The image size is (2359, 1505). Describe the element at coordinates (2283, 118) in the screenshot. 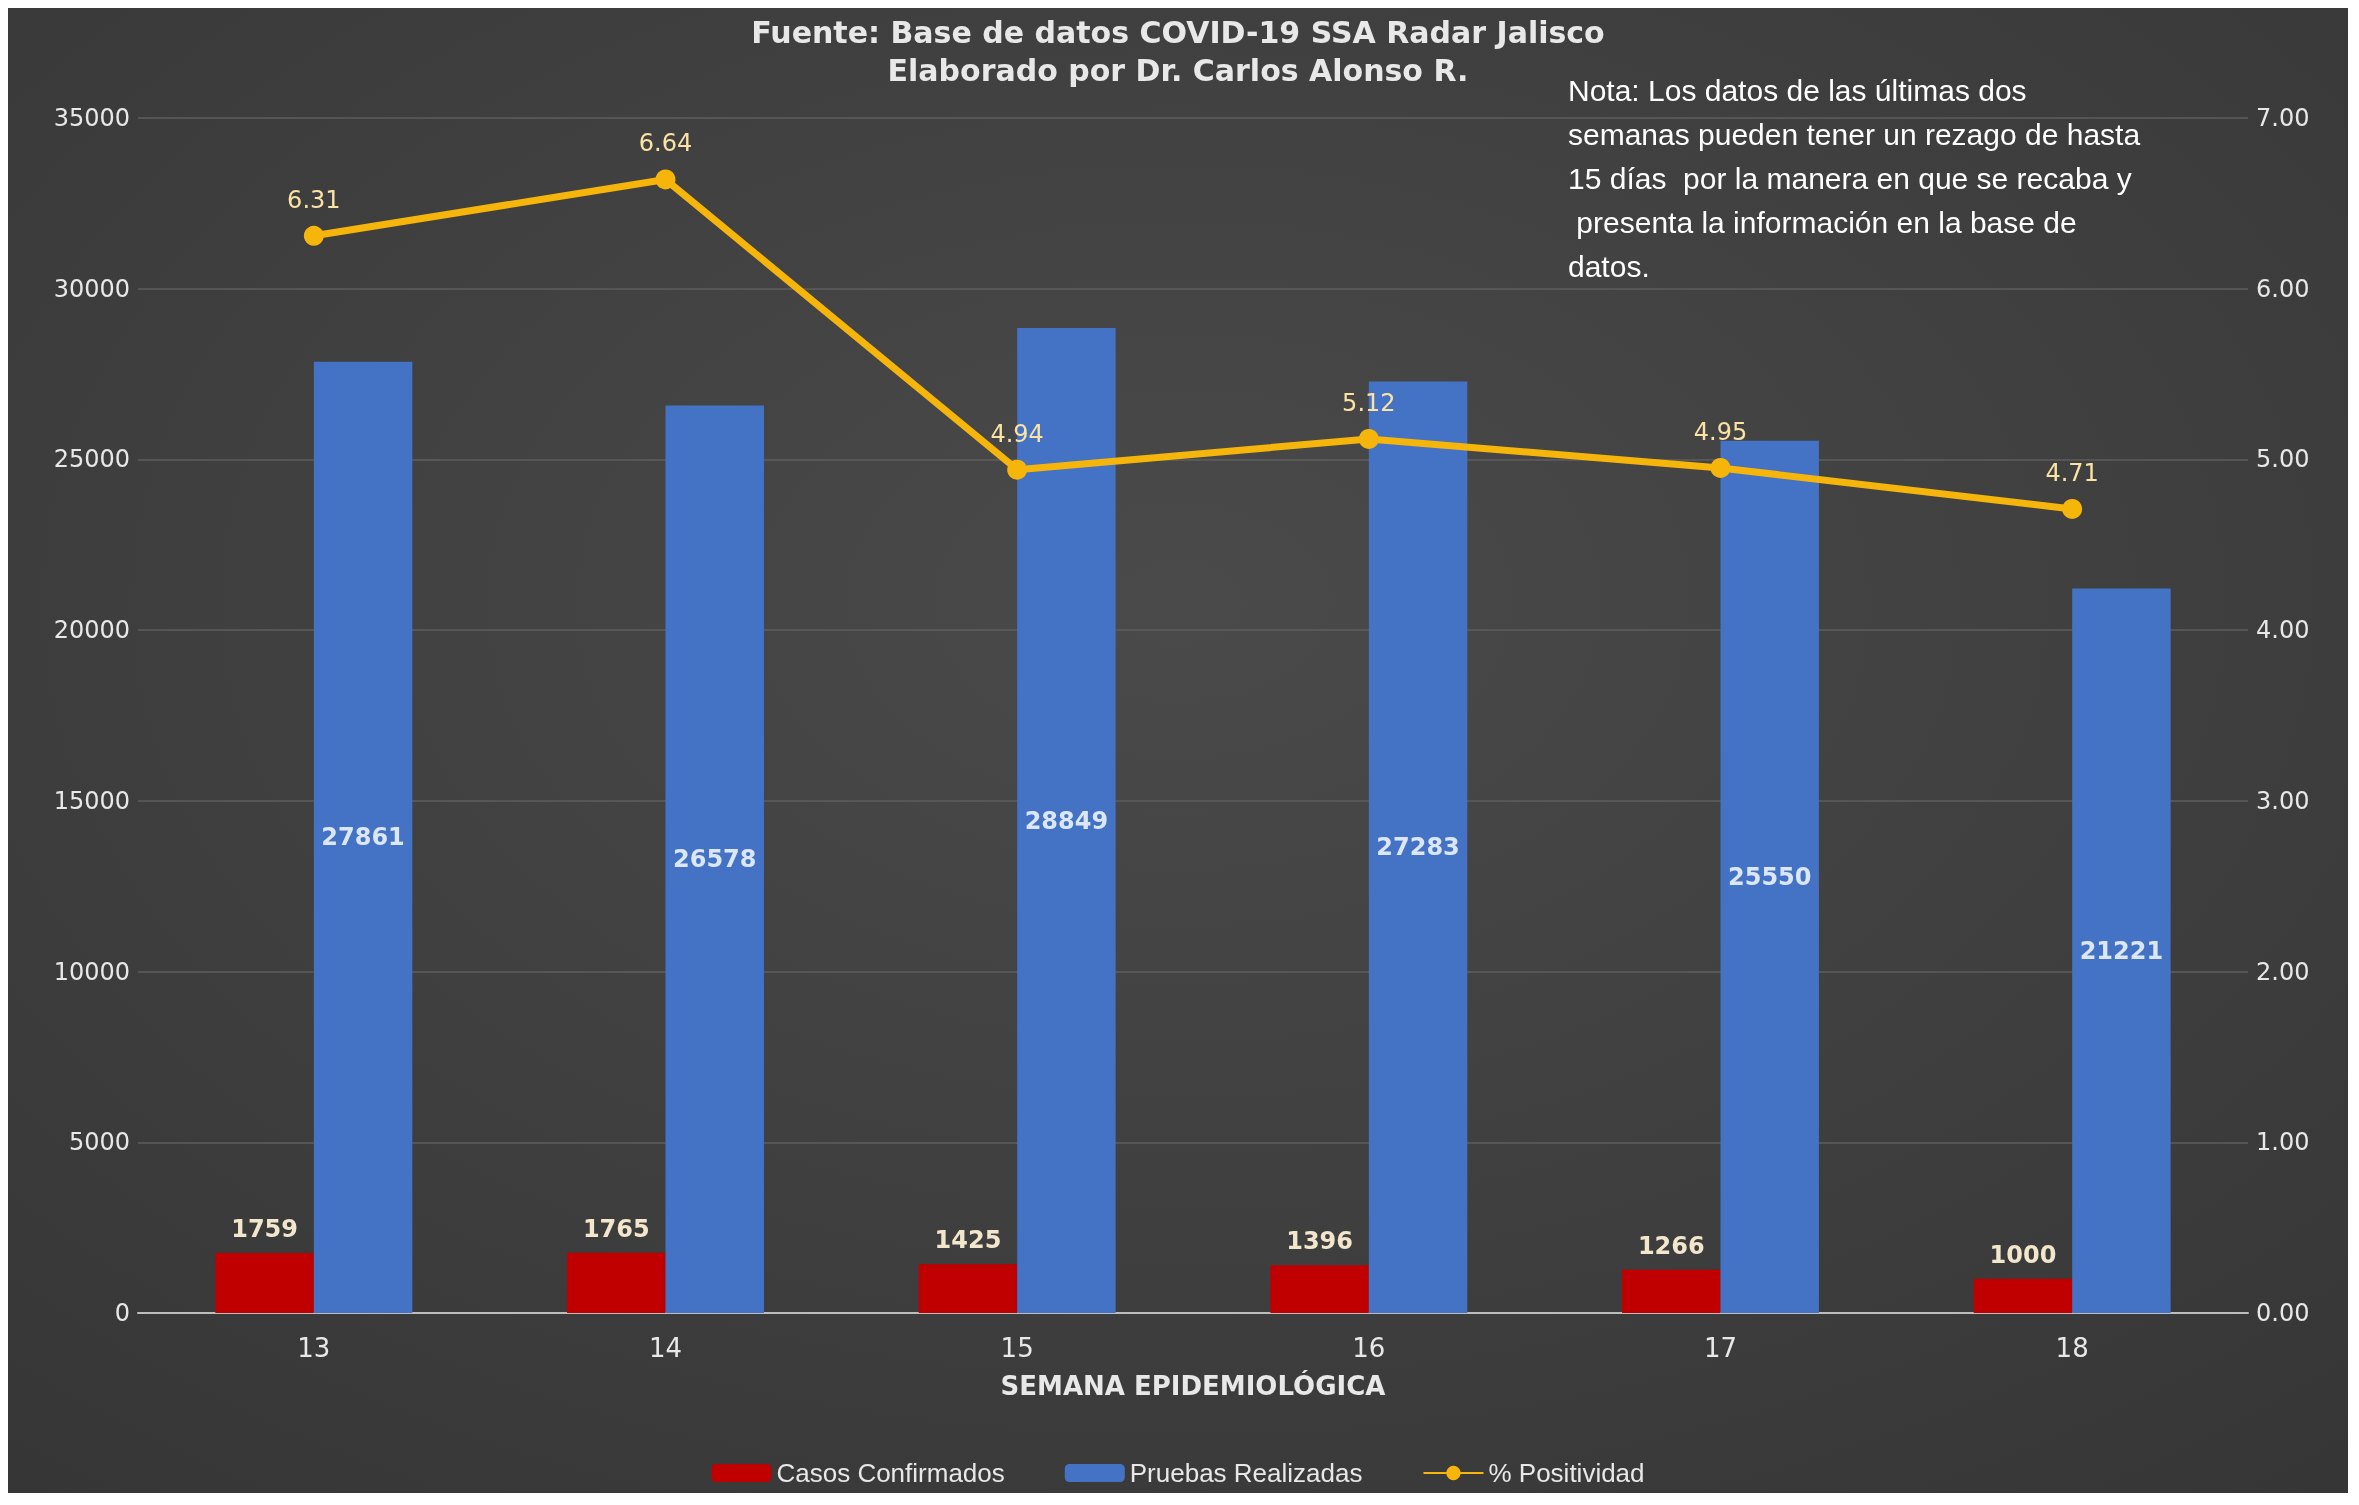

I see `y2-tick-label: 7.00` at that location.